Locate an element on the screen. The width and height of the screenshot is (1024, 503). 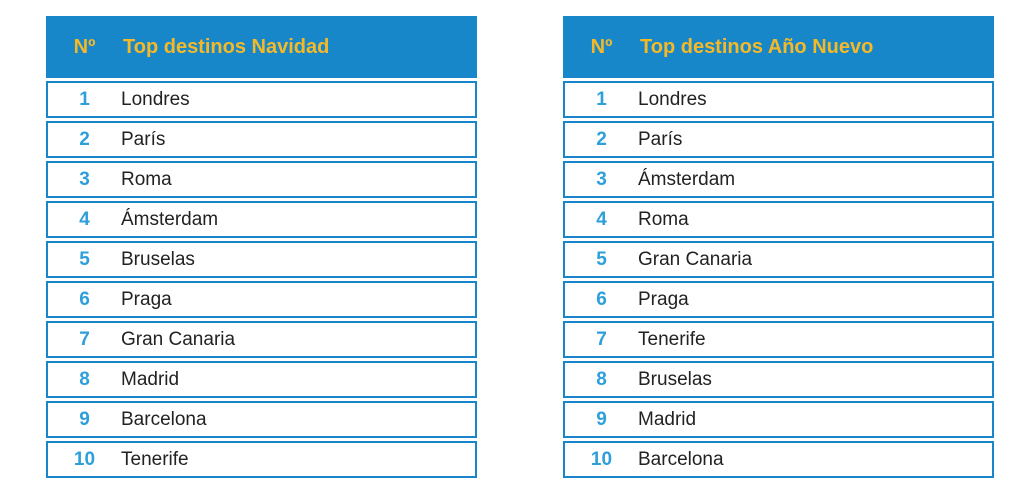
table-row: 8 Madrid is located at coordinates (261, 379).